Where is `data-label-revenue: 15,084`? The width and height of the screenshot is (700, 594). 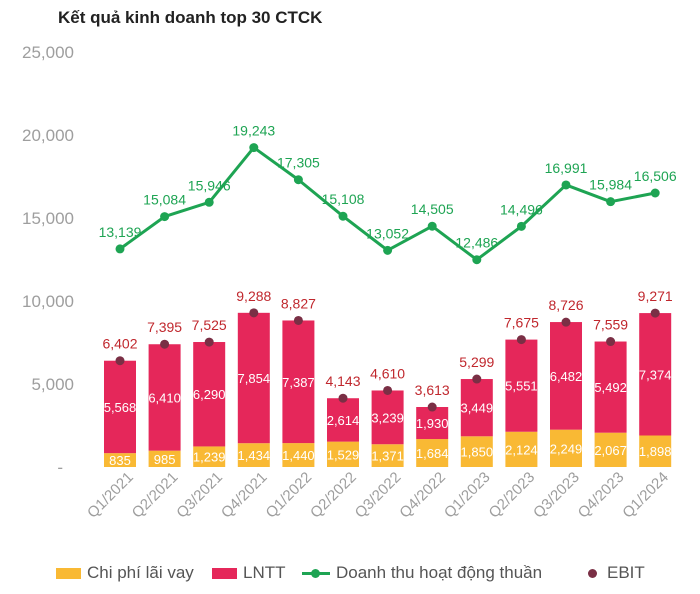
data-label-revenue: 15,084 is located at coordinates (164, 200).